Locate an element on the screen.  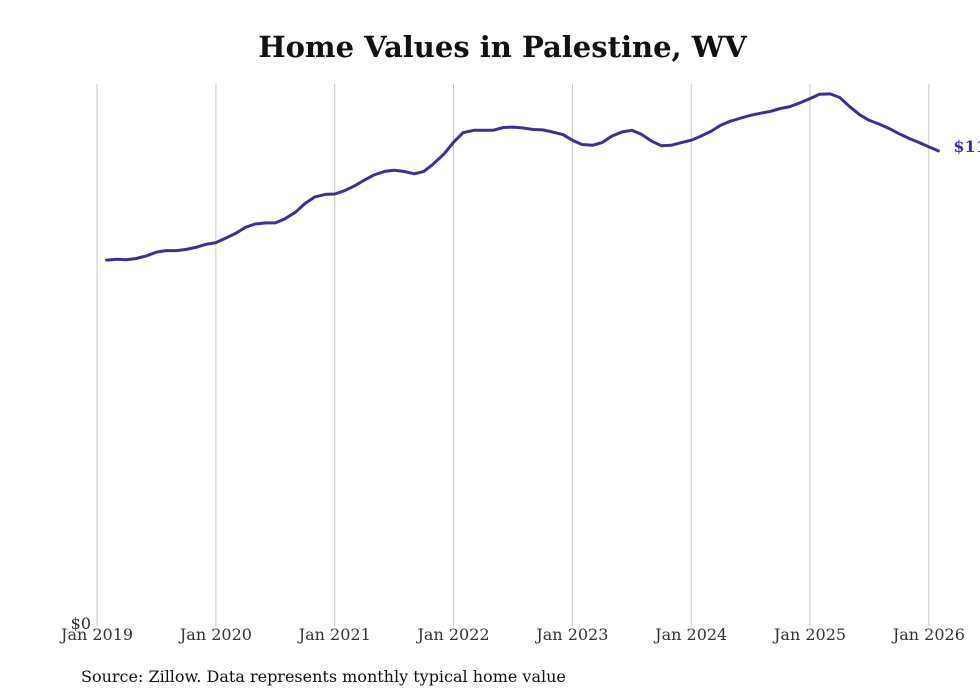
x-tick-label: Jan 2026 is located at coordinates (928, 634).